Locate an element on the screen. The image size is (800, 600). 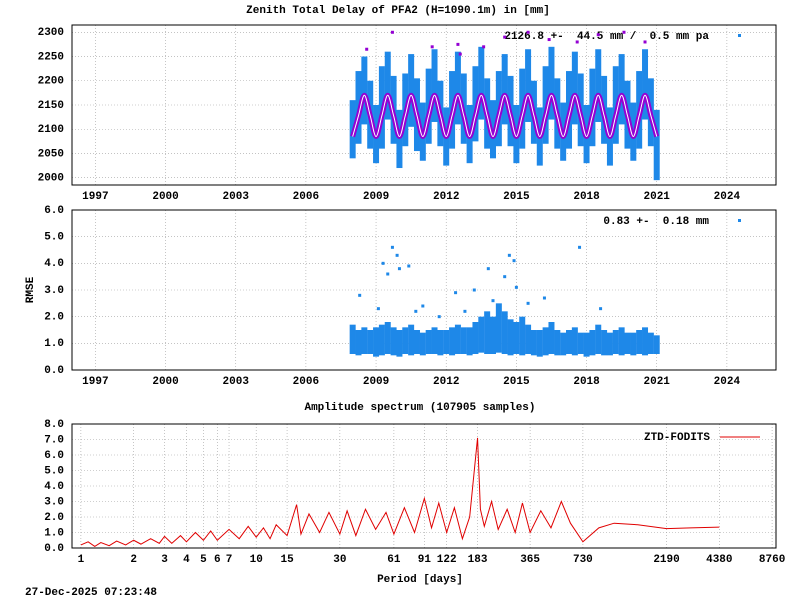
x-tick-label: 5 is located at coordinates (203, 560).